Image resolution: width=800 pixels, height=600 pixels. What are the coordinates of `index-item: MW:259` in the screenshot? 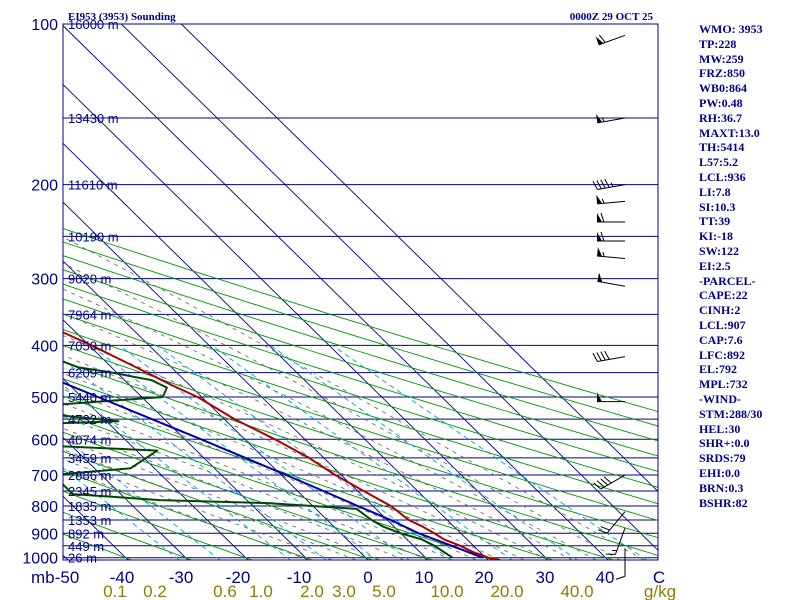 It's located at (721, 58).